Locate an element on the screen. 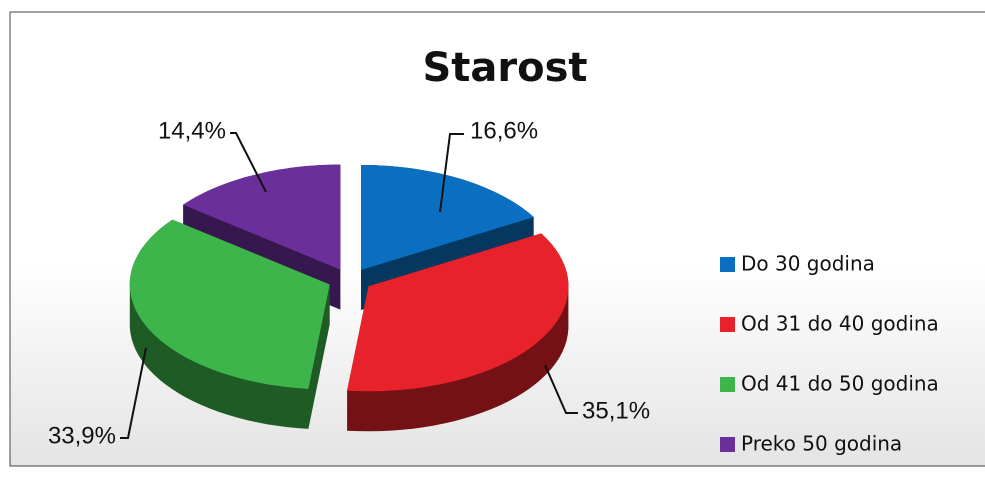 This screenshot has height=491, width=985. data-label: 35,1% is located at coordinates (616, 410).